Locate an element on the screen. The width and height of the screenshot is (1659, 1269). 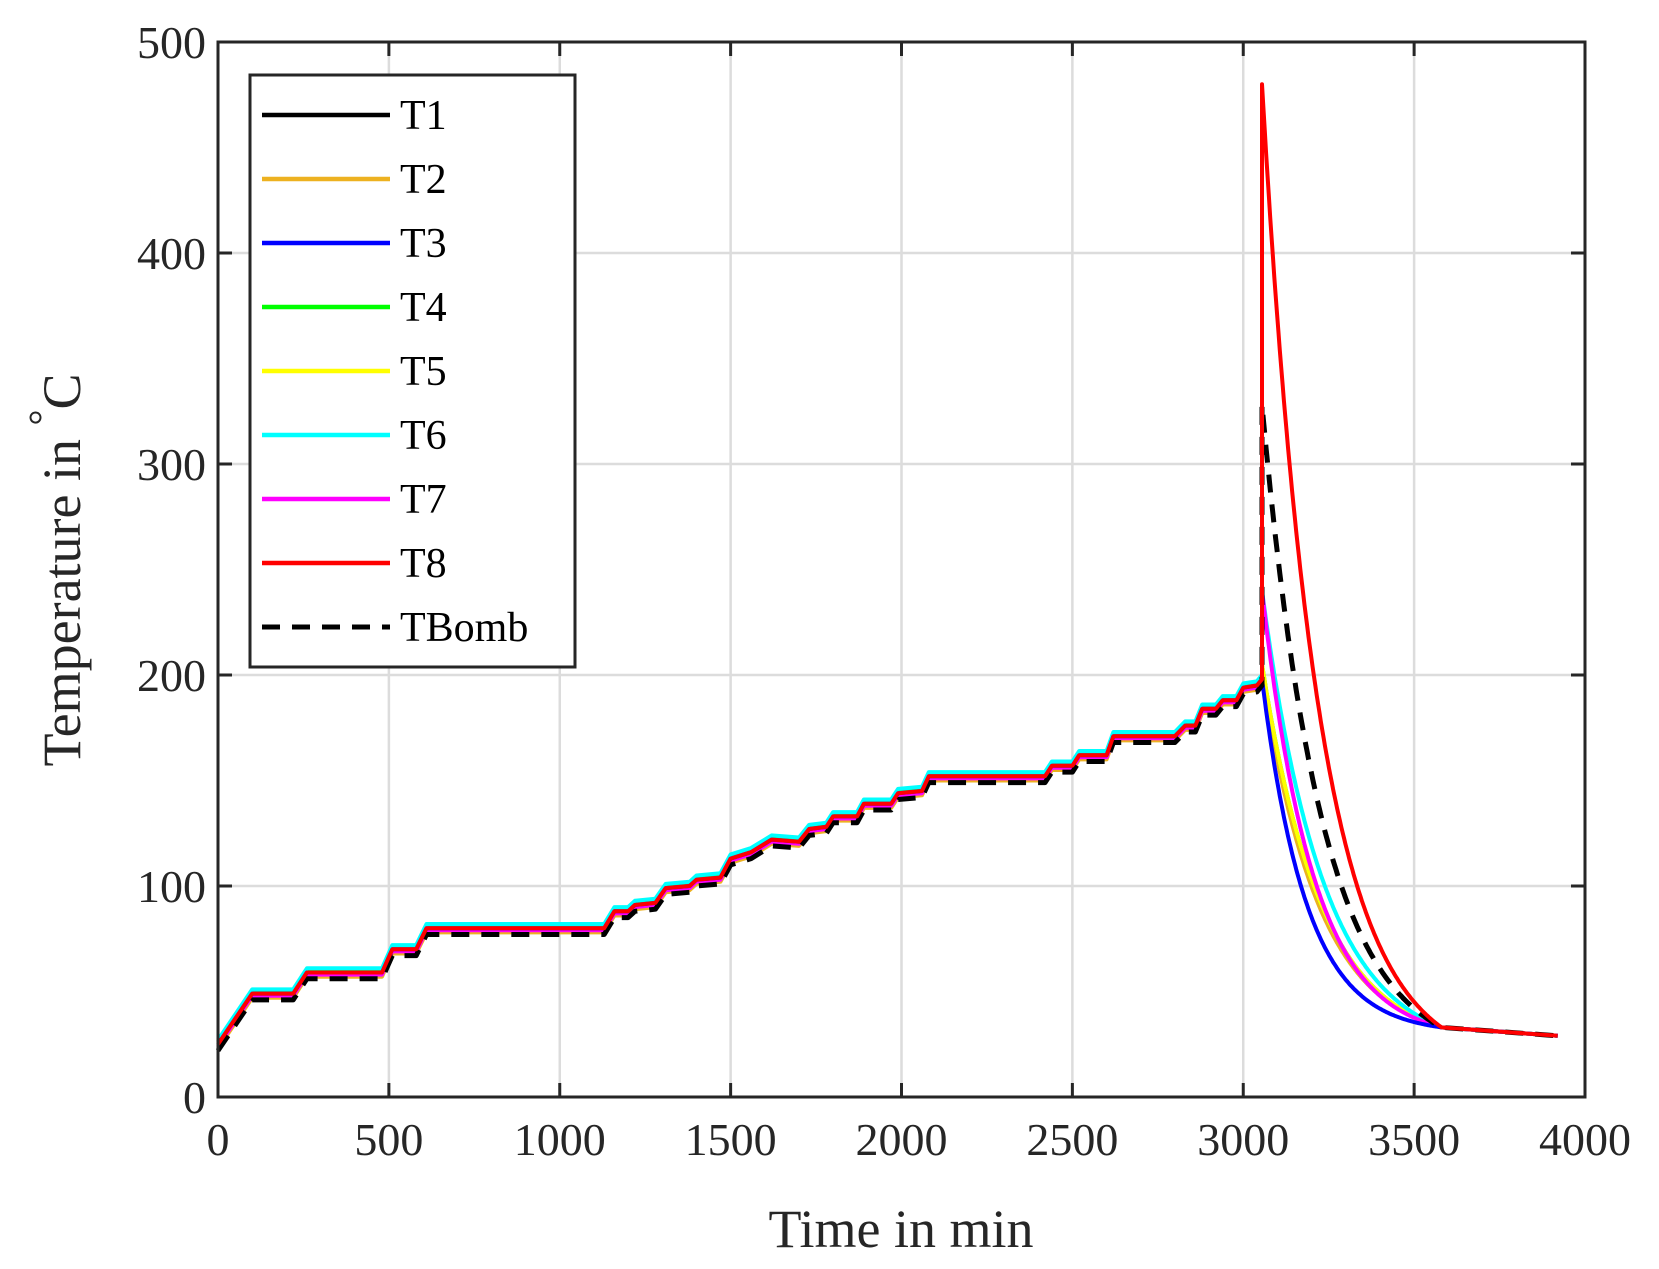
y-axis-label-group: Temperature in °C is located at coordinates (56, 569).